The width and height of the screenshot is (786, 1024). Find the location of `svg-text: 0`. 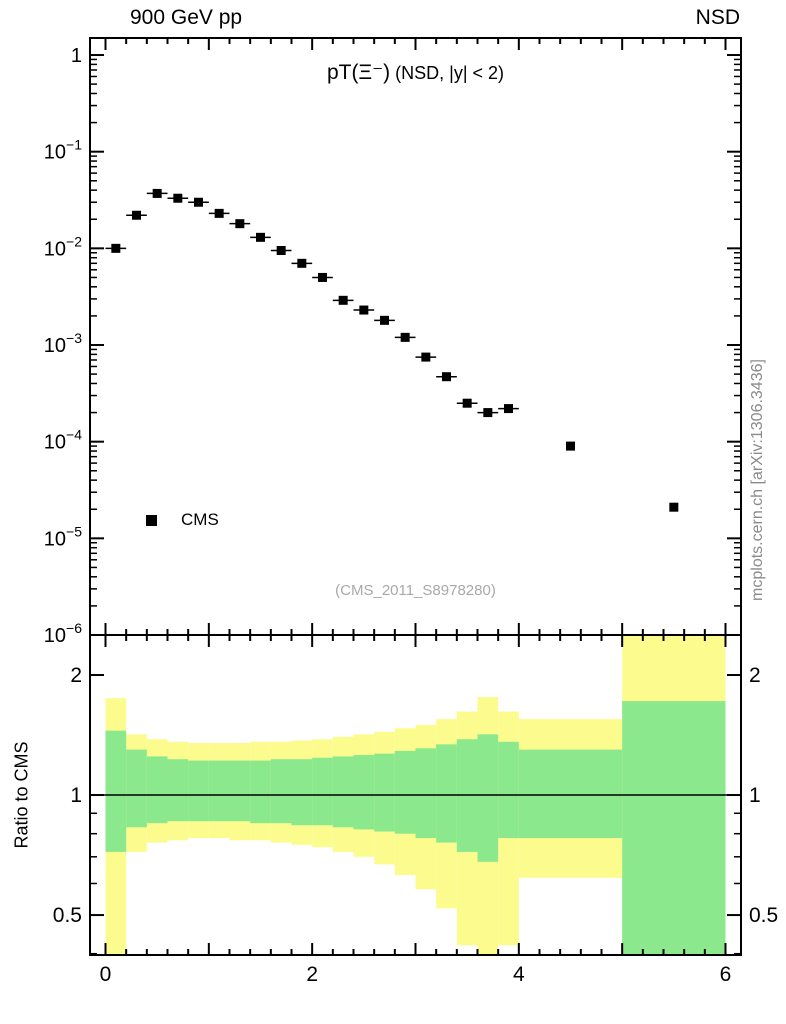

svg-text: 0 is located at coordinates (106, 974).